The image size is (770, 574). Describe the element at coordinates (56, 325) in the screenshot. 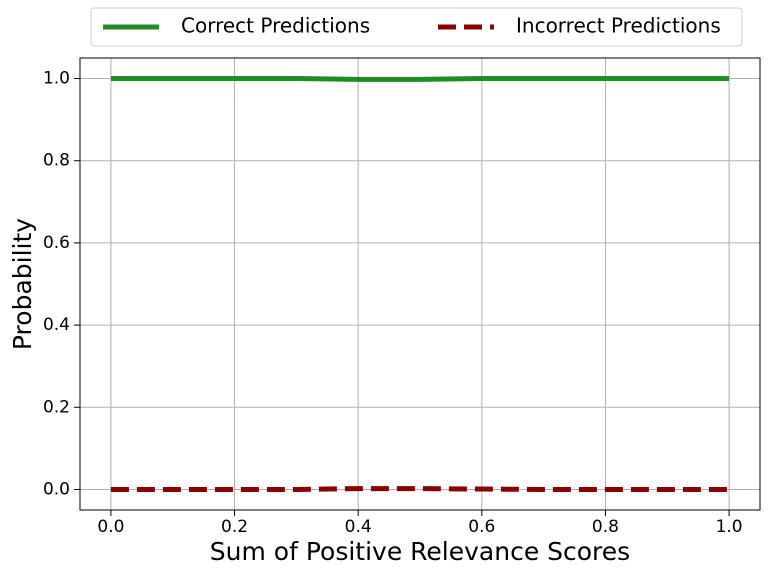

I see `y-tick-label: 0.4` at that location.